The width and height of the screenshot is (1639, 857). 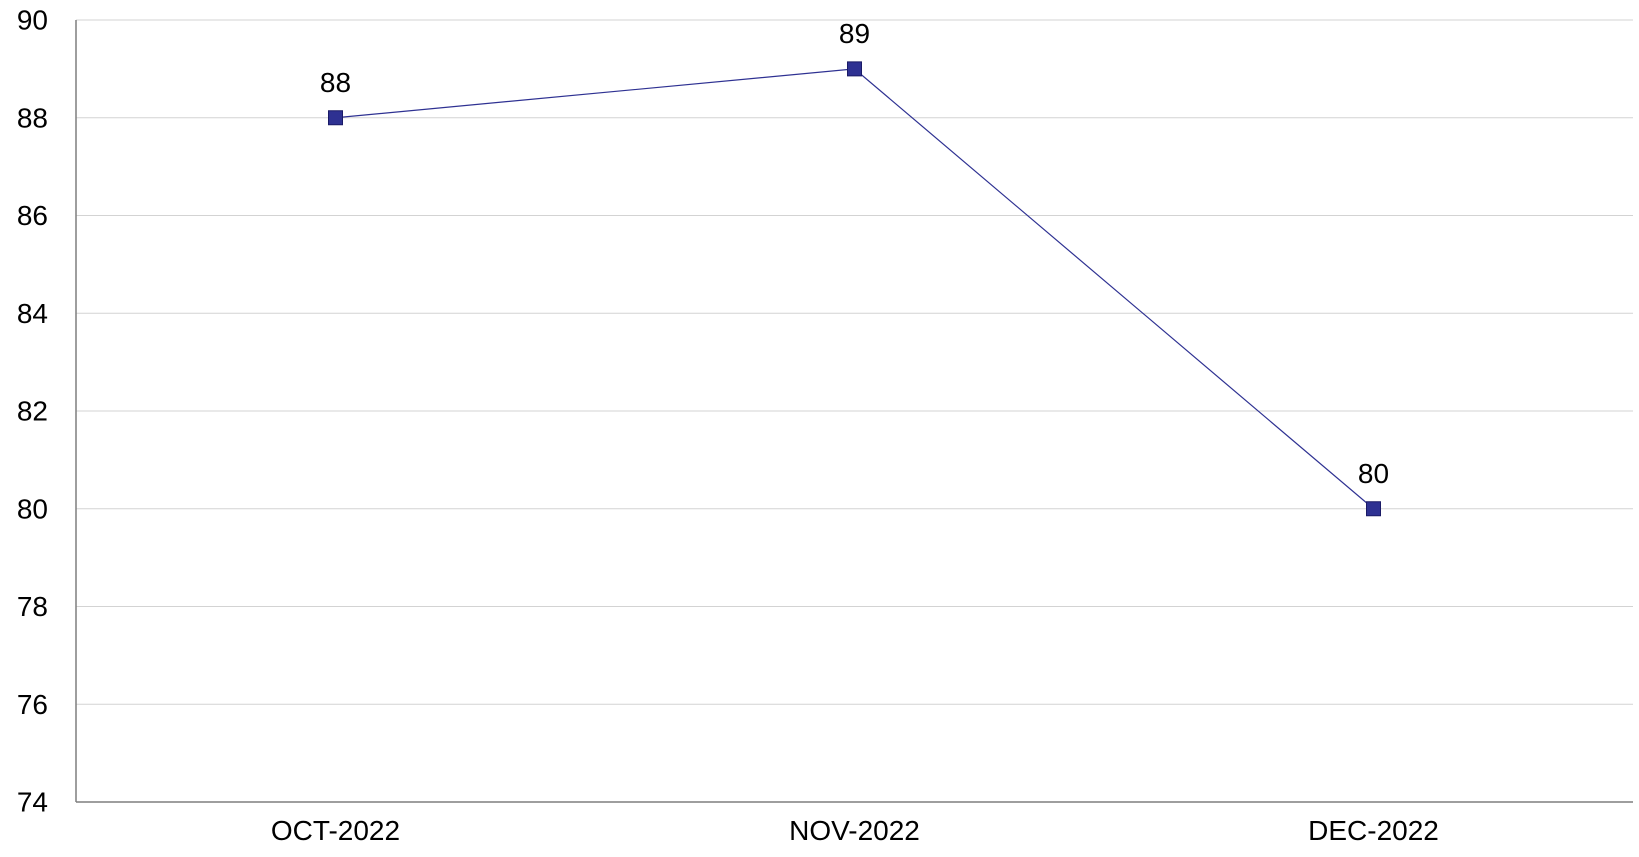 What do you see at coordinates (1373, 473) in the screenshot?
I see `data-label: 80` at bounding box center [1373, 473].